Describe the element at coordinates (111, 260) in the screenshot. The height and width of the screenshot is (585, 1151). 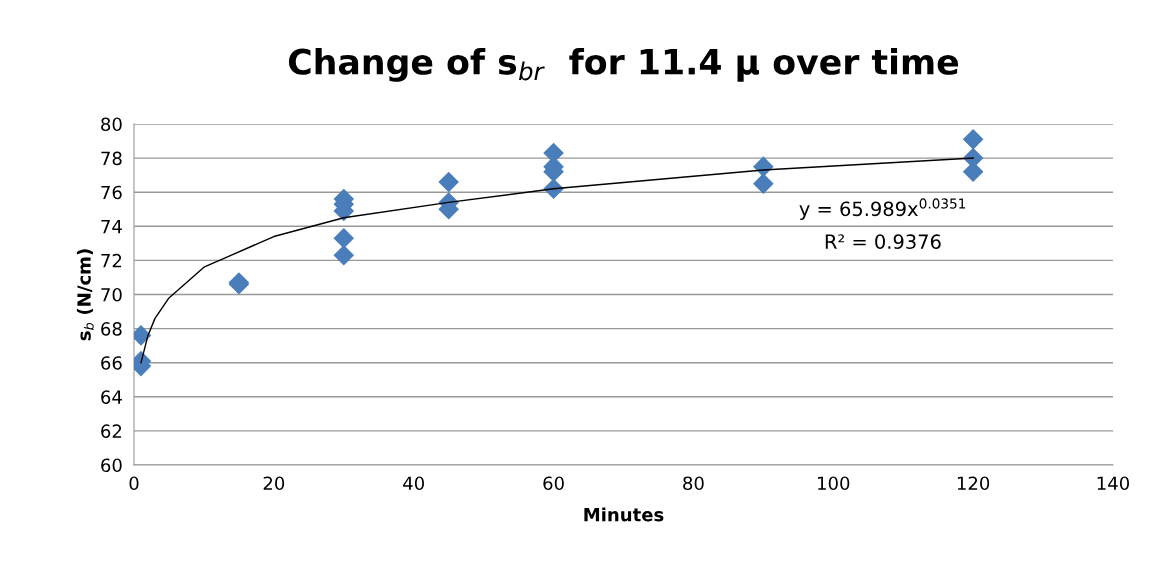
I see `y-tick-label: 72` at that location.